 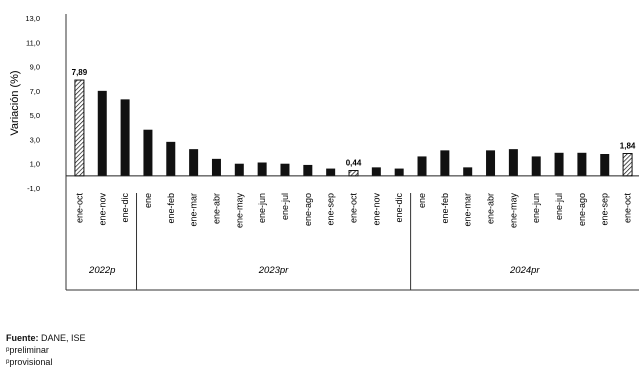 What do you see at coordinates (101, 270) in the screenshot?
I see `group-label: 2022p` at bounding box center [101, 270].